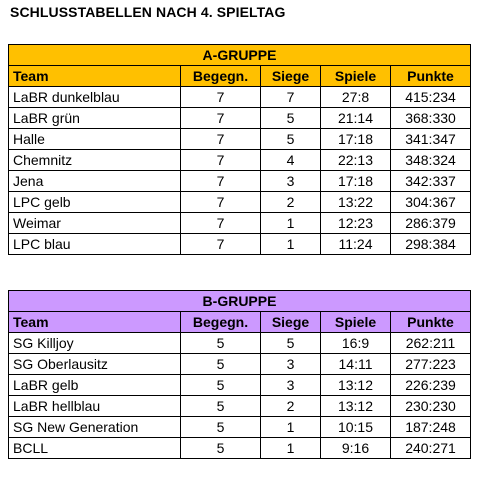 The width and height of the screenshot is (479, 480). Describe the element at coordinates (355, 364) in the screenshot. I see `spiele-cell: 14:11` at that location.